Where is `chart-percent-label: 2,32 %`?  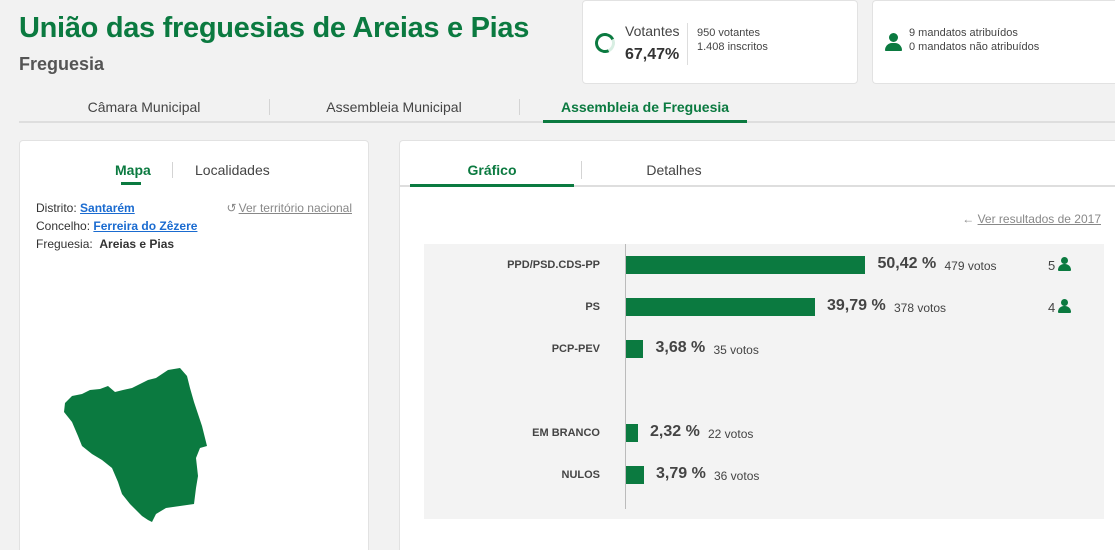 chart-percent-label: 2,32 % is located at coordinates (675, 431).